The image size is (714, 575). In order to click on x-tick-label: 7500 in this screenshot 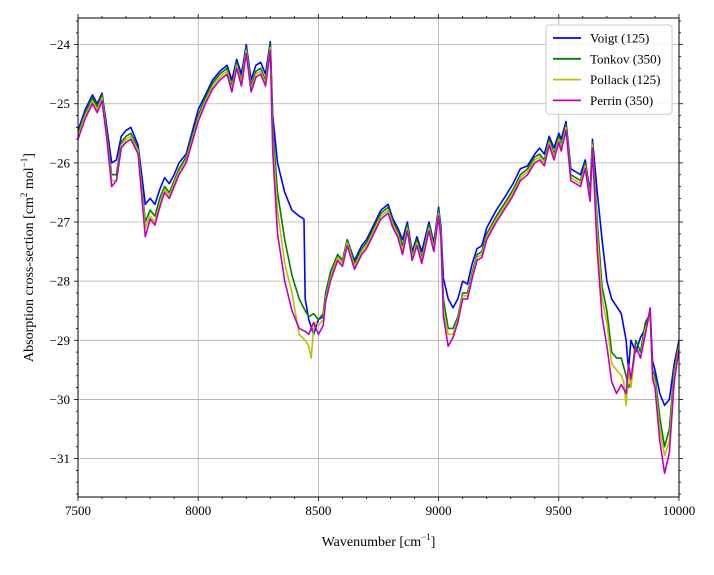, I will do `click(78, 510)`.